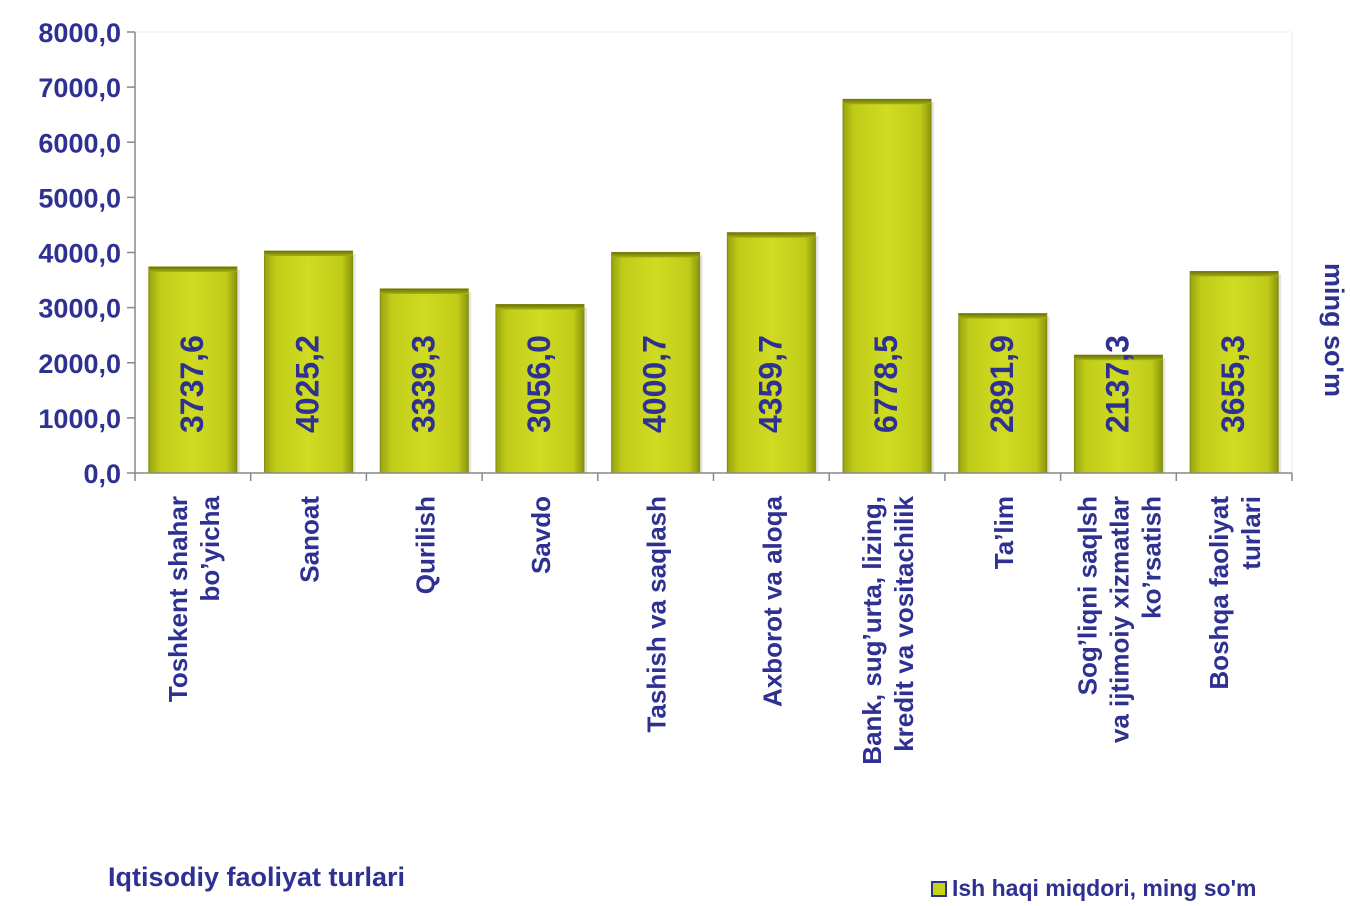 The width and height of the screenshot is (1350, 906). Describe the element at coordinates (1004, 532) in the screenshot. I see `x-tick-label: Ta’lim` at that location.